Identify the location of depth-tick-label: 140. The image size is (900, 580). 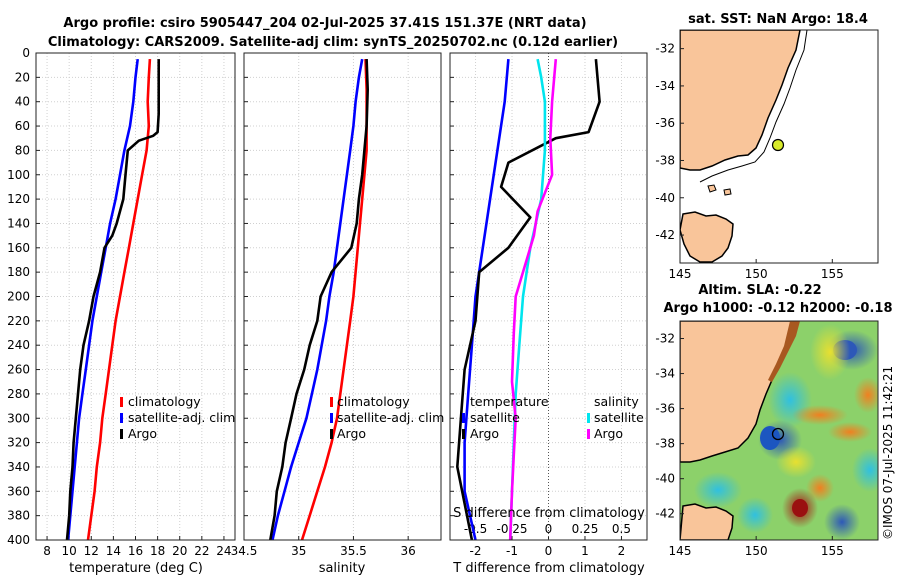
(18, 223).